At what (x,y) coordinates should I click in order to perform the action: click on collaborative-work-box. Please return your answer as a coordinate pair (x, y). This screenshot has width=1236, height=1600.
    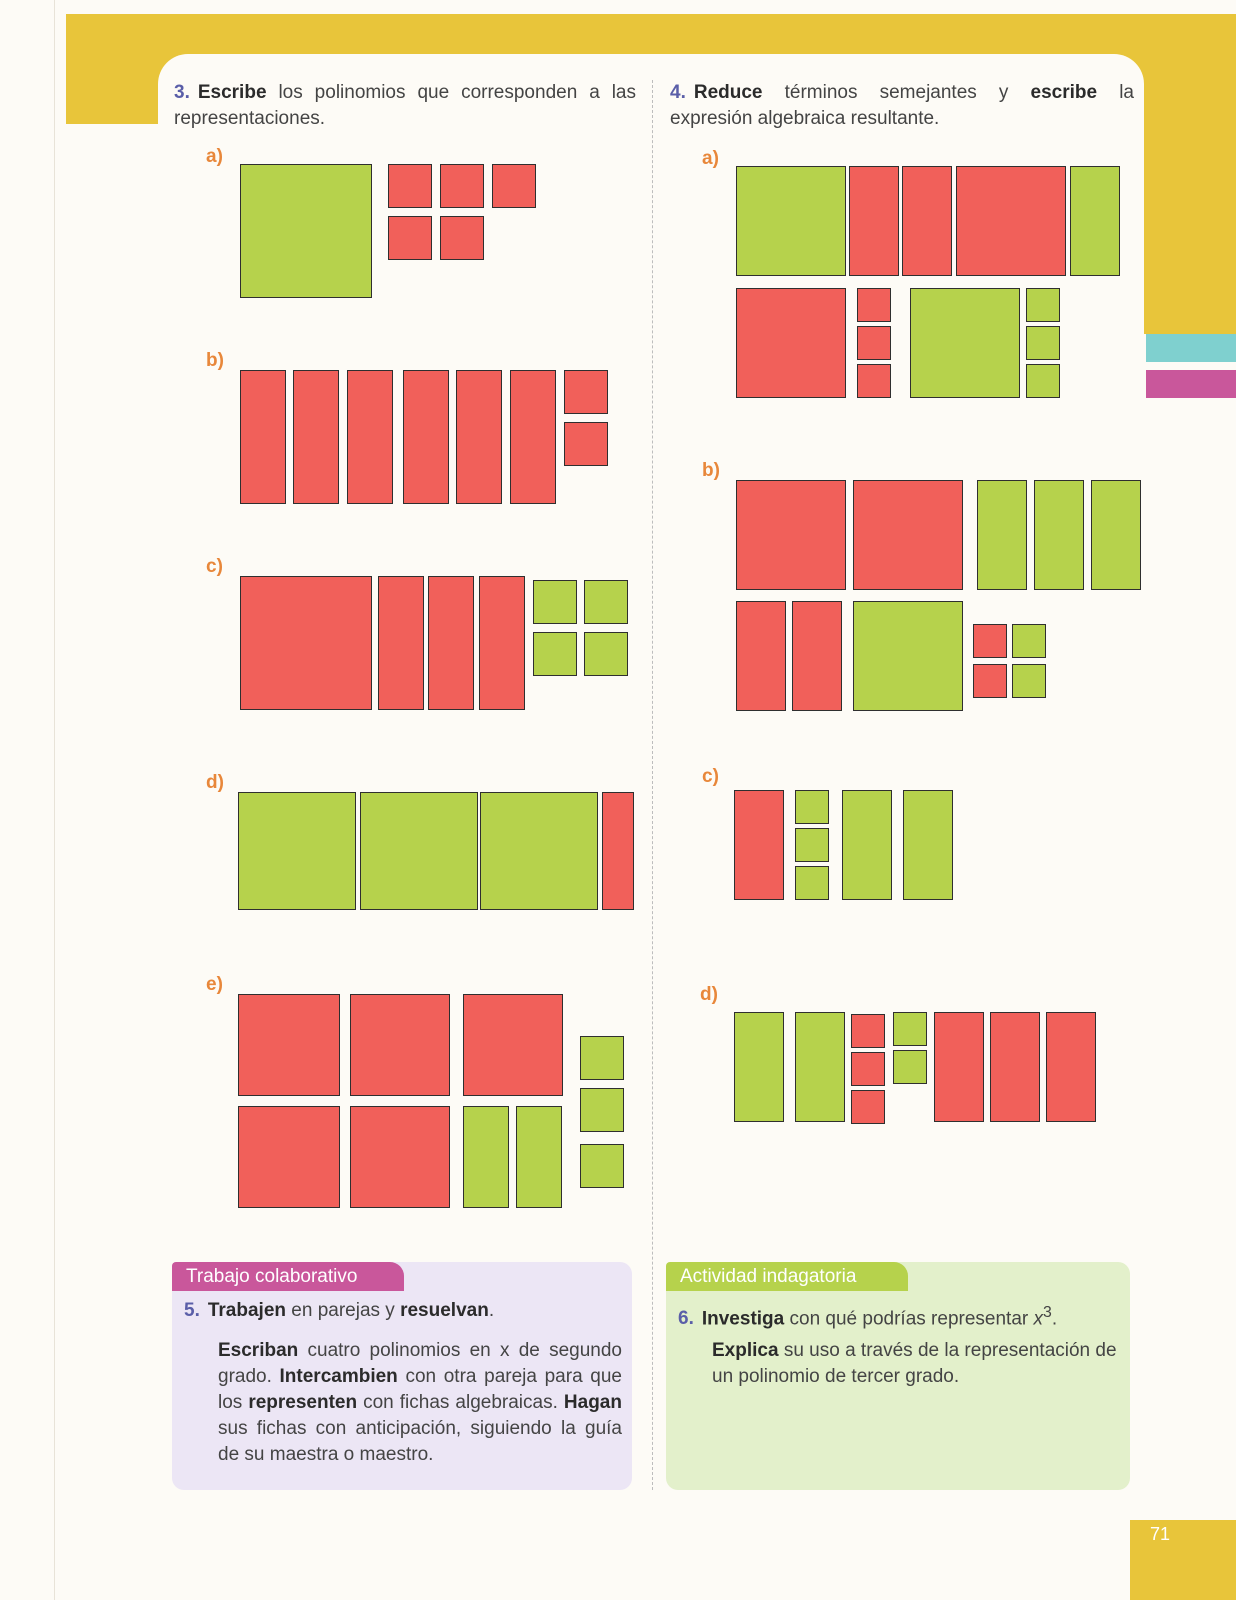
    Looking at the image, I should click on (402, 1376).